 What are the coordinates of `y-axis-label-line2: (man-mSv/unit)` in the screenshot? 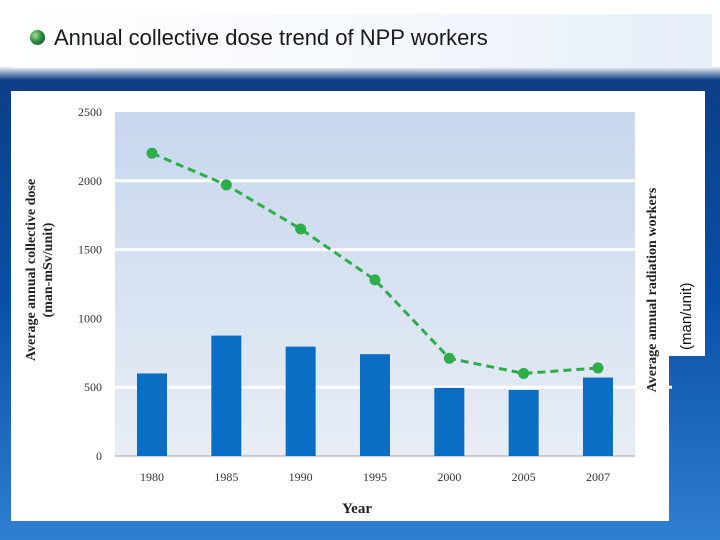 It's located at (48, 269).